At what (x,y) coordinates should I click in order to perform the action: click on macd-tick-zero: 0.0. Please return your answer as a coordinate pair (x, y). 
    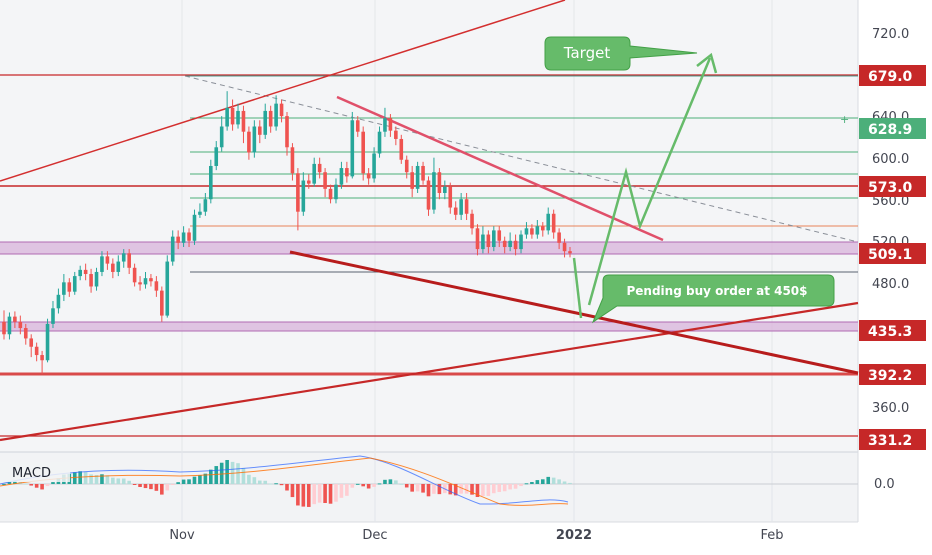
    Looking at the image, I should click on (884, 484).